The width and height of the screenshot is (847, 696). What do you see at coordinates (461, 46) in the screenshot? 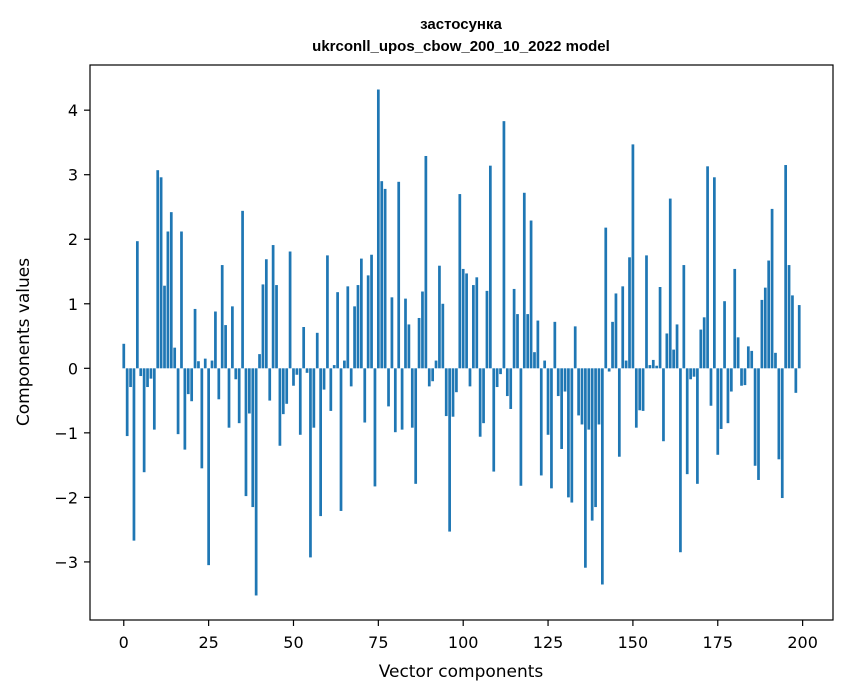
I see `chart-title-line2: ukrconll_upos_cbow_200_10_2022 model` at bounding box center [461, 46].